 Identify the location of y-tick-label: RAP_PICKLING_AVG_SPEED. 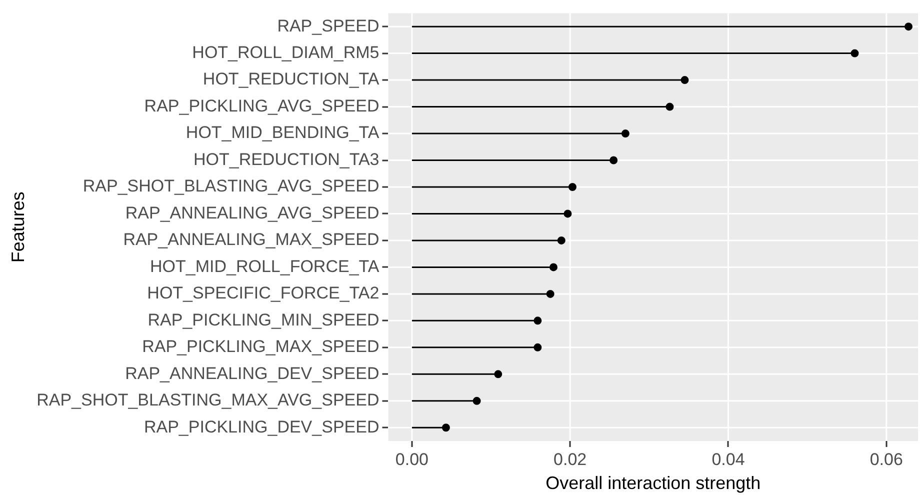
(262, 106).